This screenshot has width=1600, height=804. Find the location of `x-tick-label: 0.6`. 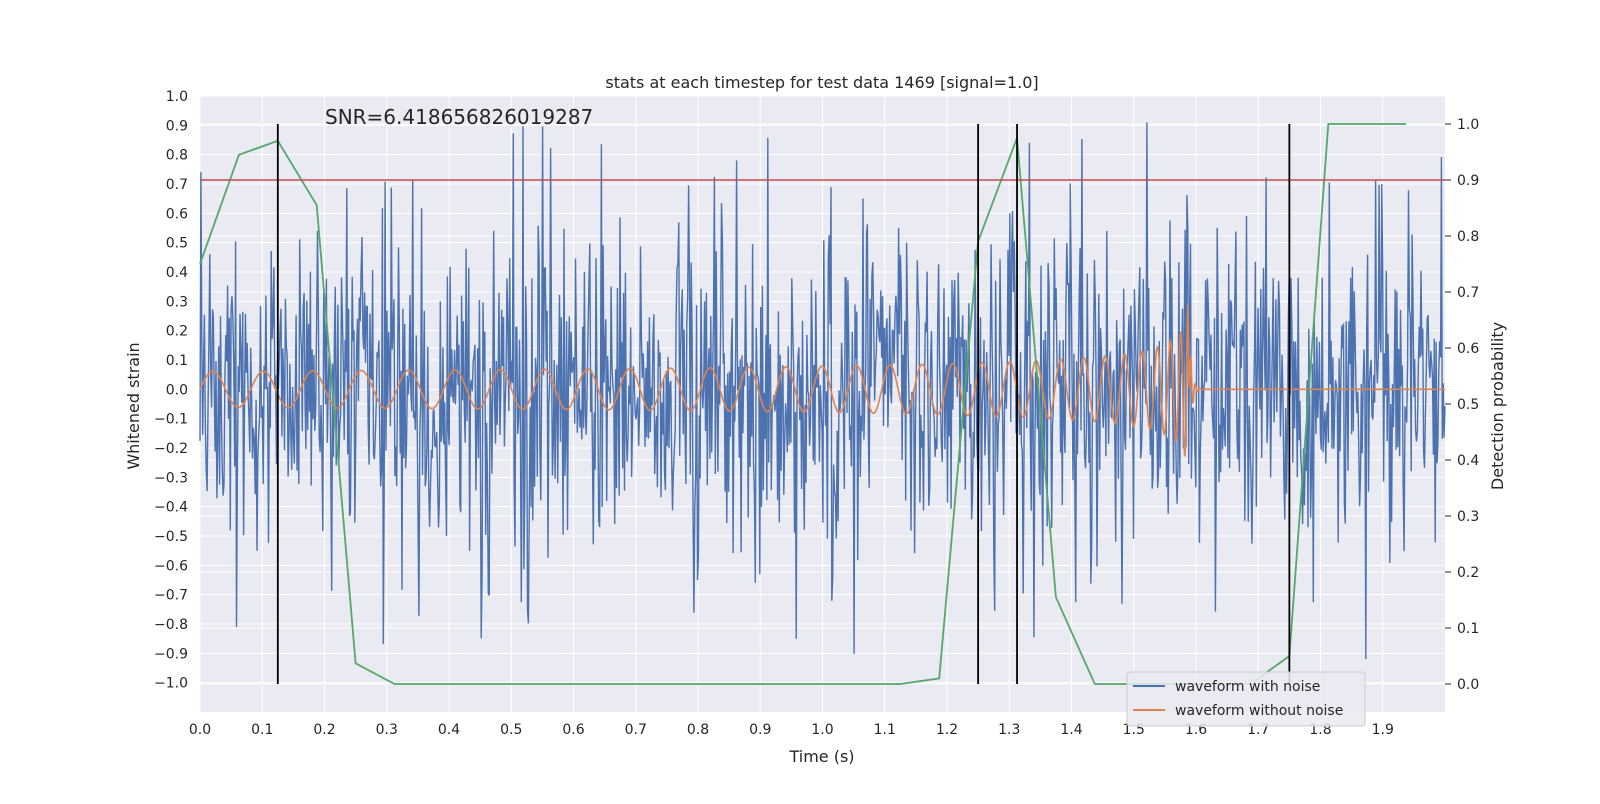

x-tick-label: 0.6 is located at coordinates (573, 730).